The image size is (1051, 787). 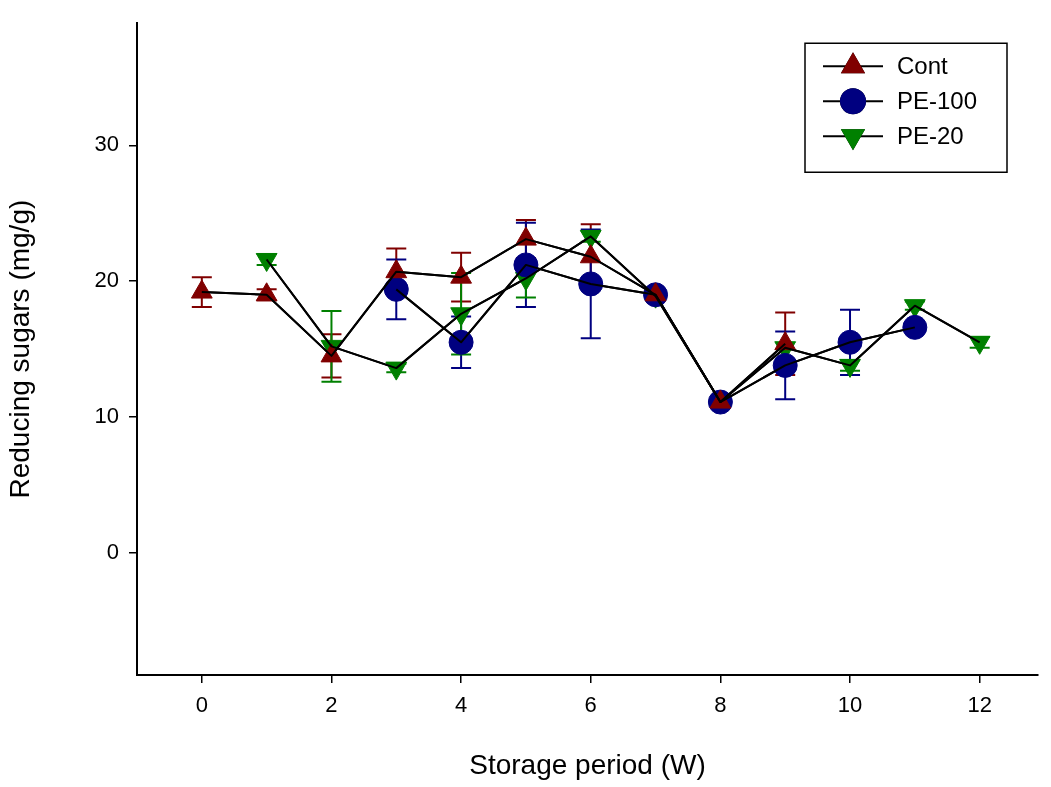 What do you see at coordinates (112, 551) in the screenshot?
I see `y-tick-label: 0` at bounding box center [112, 551].